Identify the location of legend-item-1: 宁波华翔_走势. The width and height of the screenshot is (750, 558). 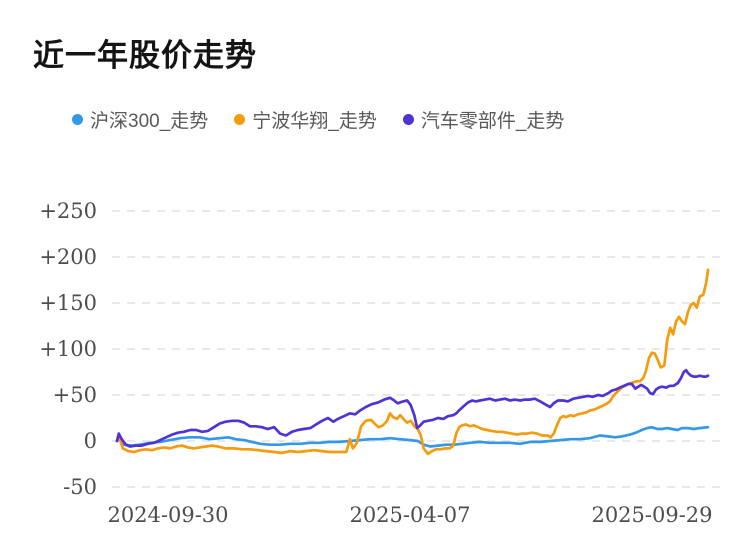
(305, 119).